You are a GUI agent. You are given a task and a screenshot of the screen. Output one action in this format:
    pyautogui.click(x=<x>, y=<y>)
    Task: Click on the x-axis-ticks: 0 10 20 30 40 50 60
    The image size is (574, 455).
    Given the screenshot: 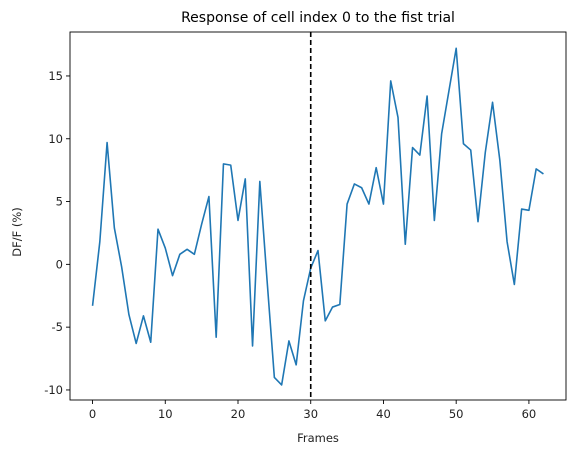 What is the action you would take?
    pyautogui.click(x=312, y=410)
    